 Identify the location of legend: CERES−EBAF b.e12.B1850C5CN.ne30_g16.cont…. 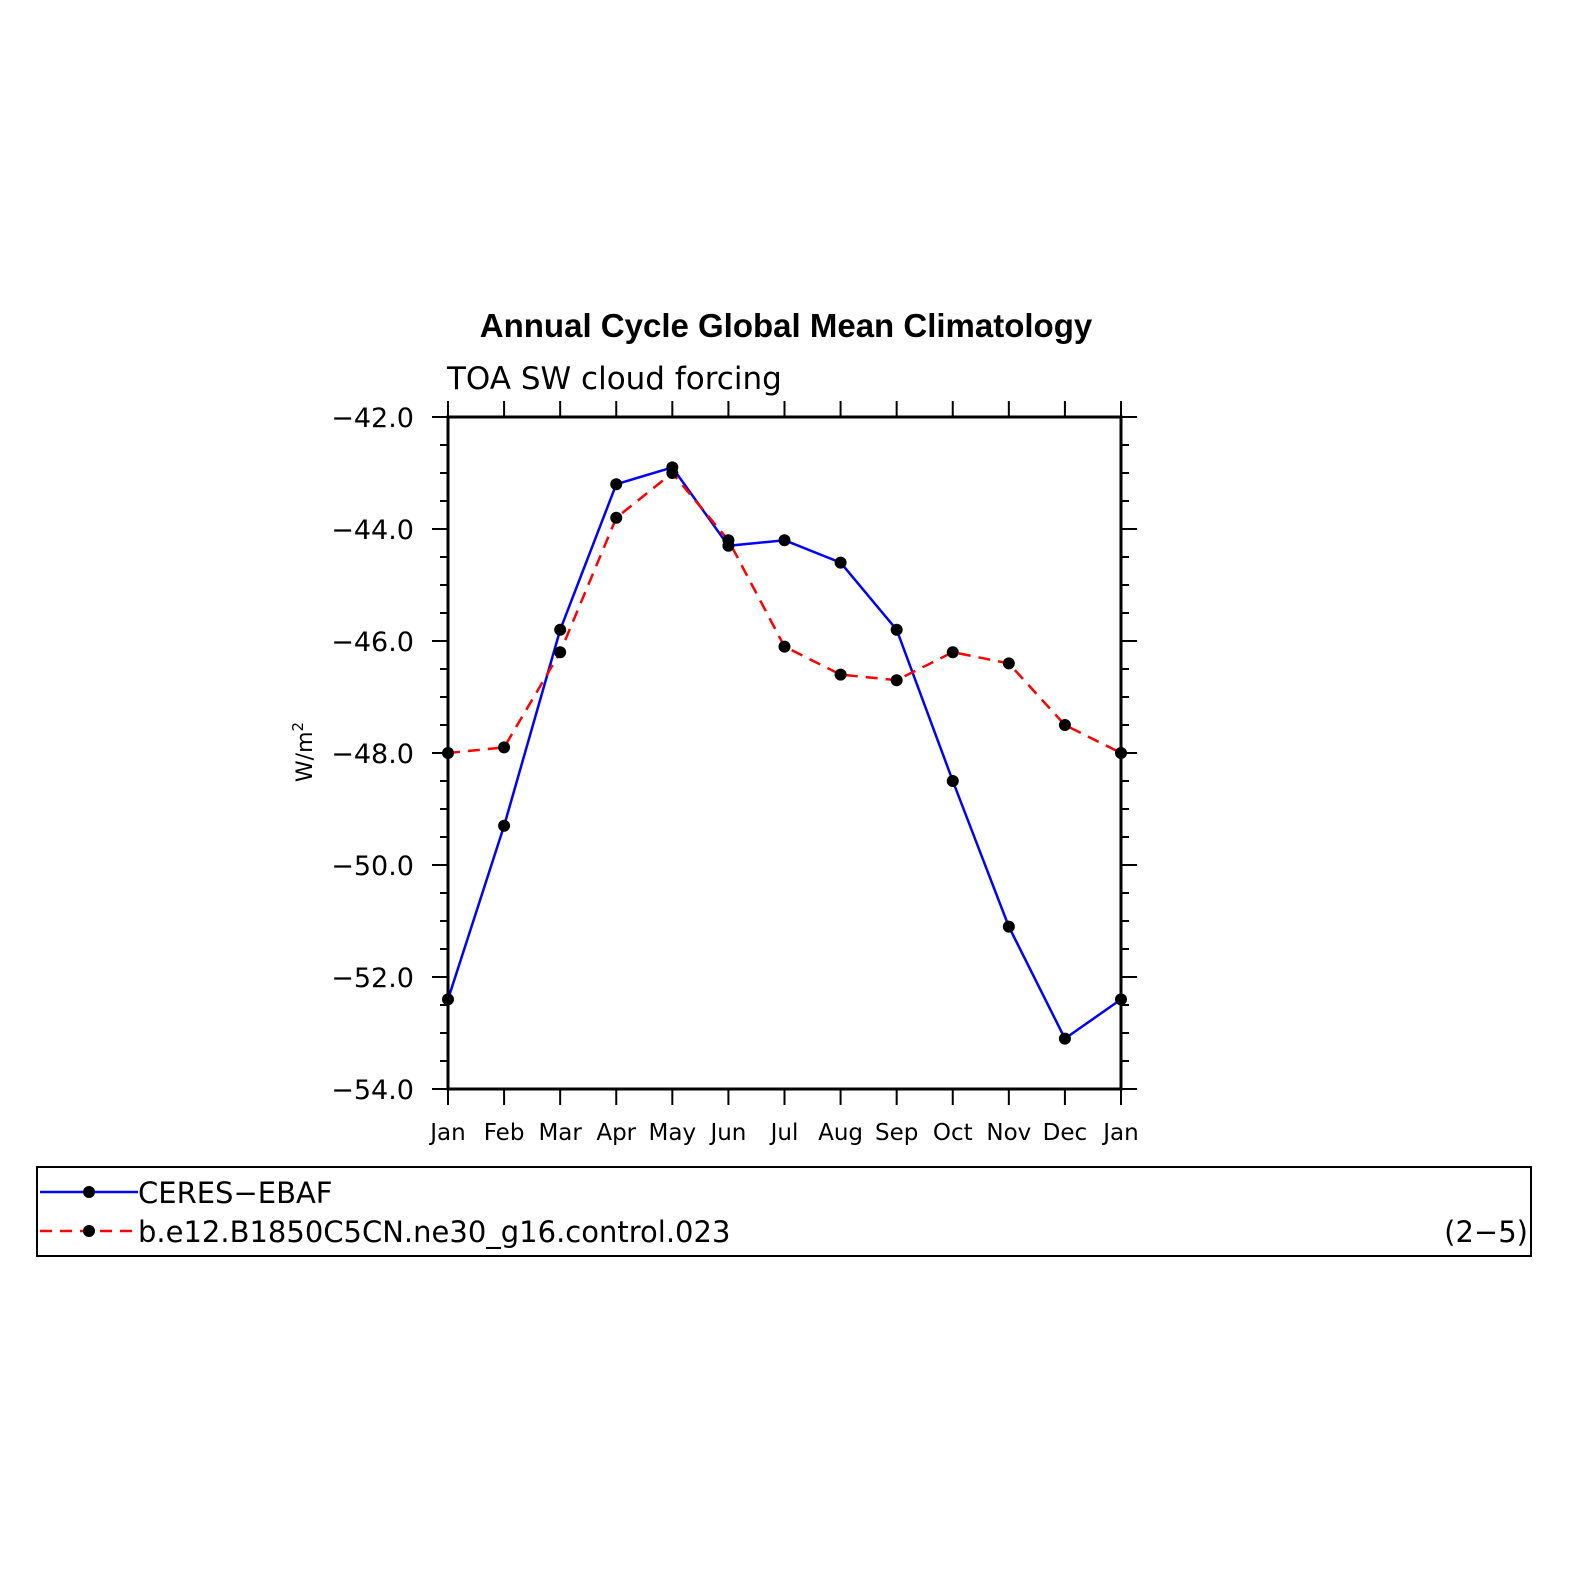
(784, 1211).